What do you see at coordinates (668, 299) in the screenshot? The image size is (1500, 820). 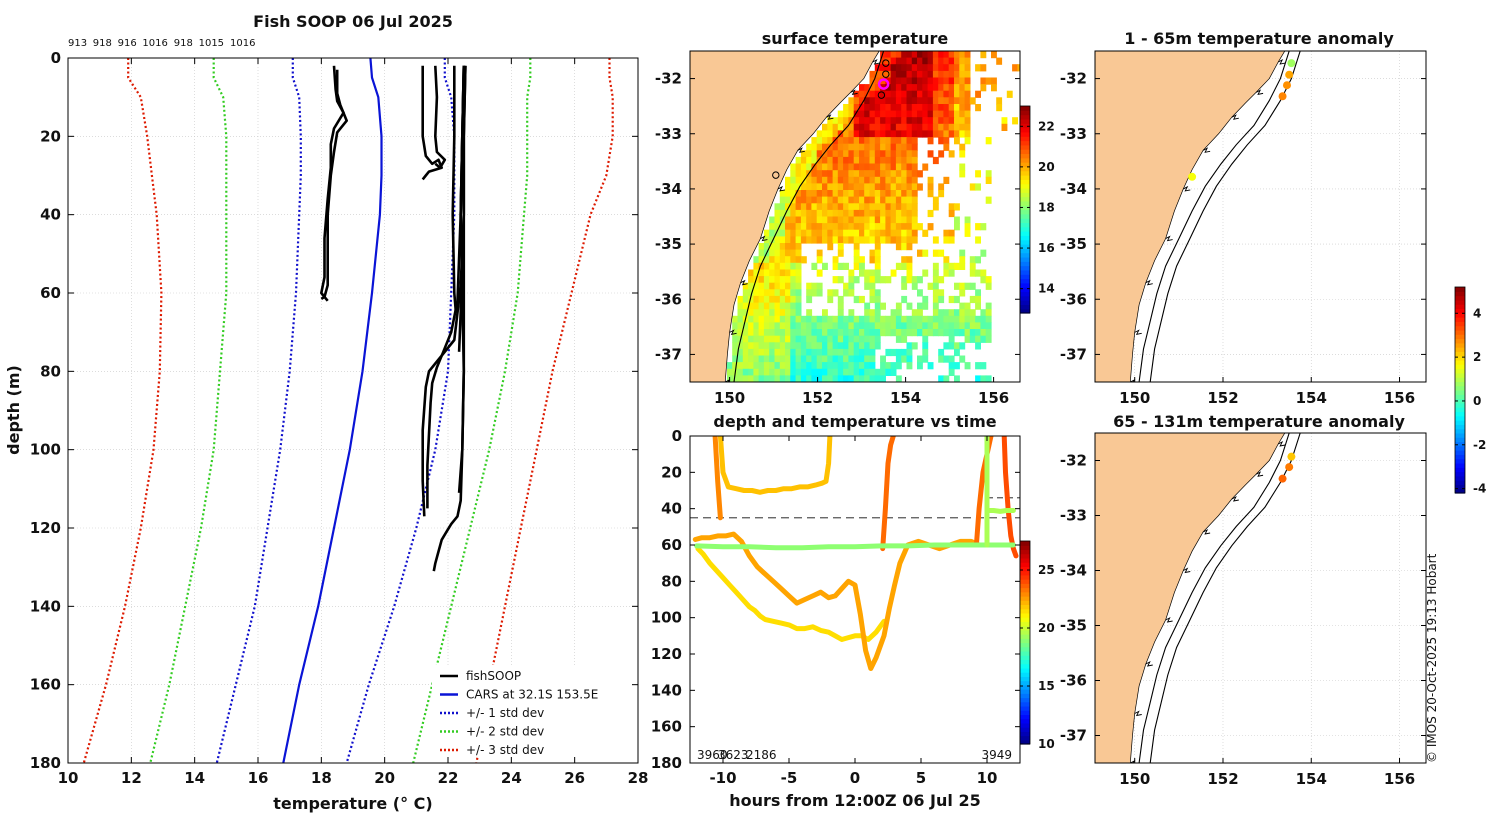 I see `sst-ytick-label: -36` at bounding box center [668, 299].